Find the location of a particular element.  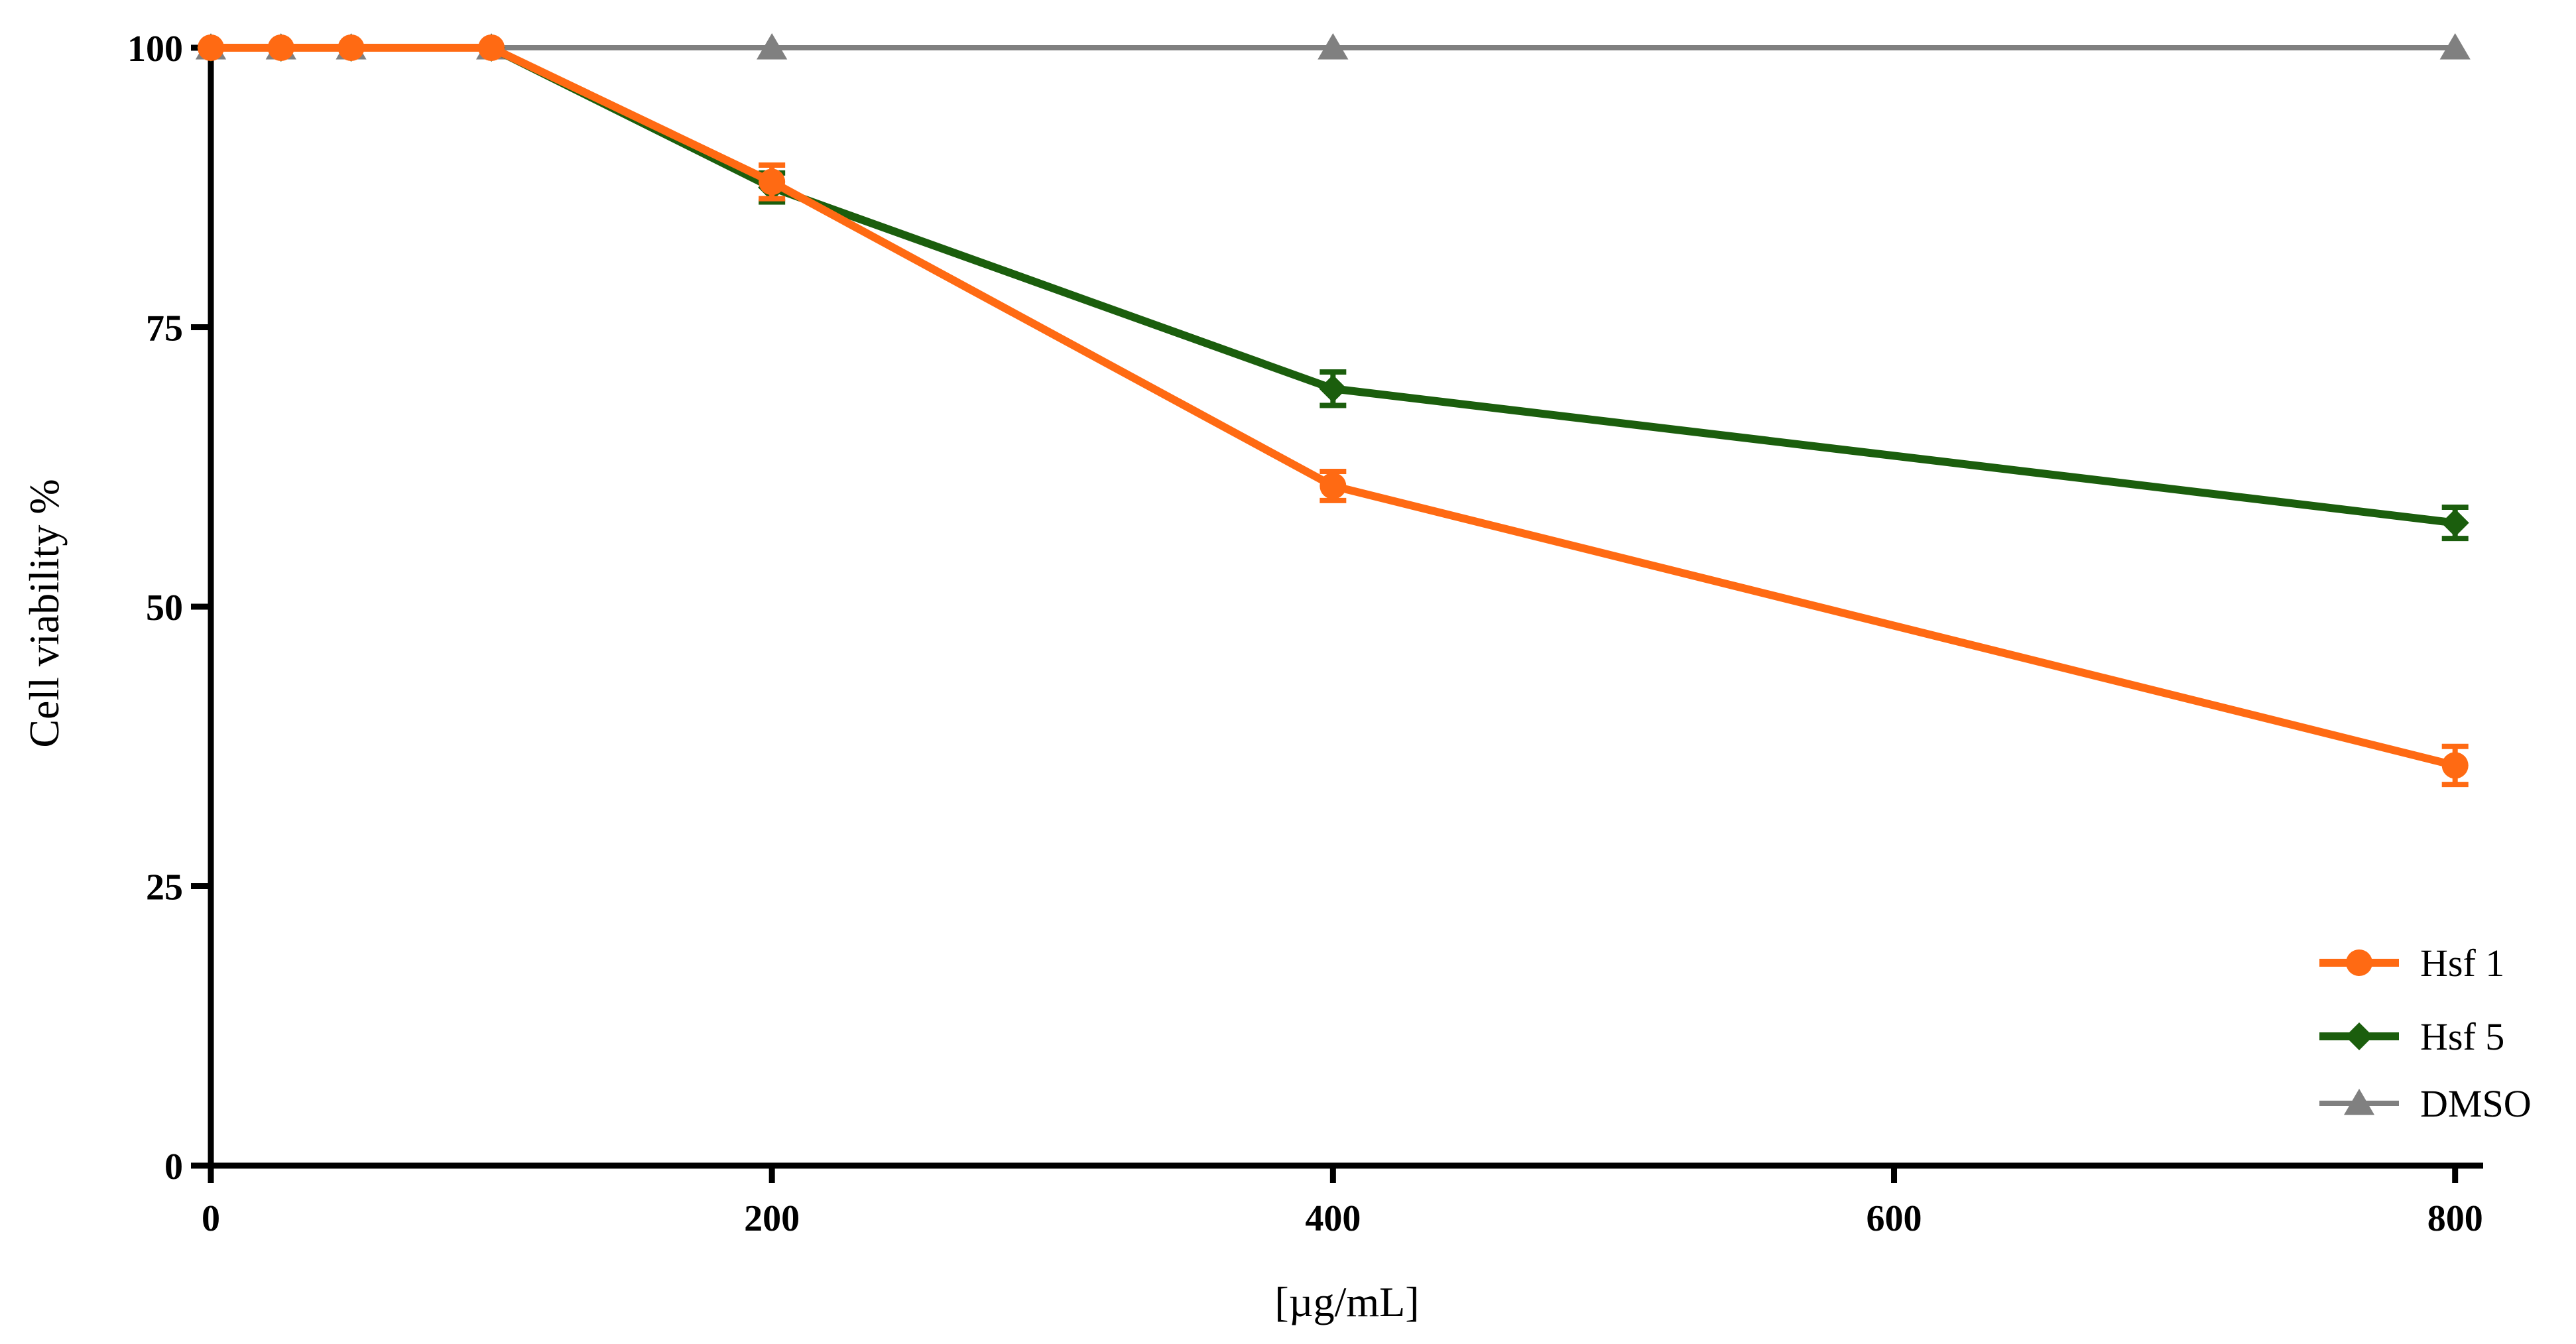

x-axis-ticks: 0 200 400 600 800 is located at coordinates (1342, 1202).